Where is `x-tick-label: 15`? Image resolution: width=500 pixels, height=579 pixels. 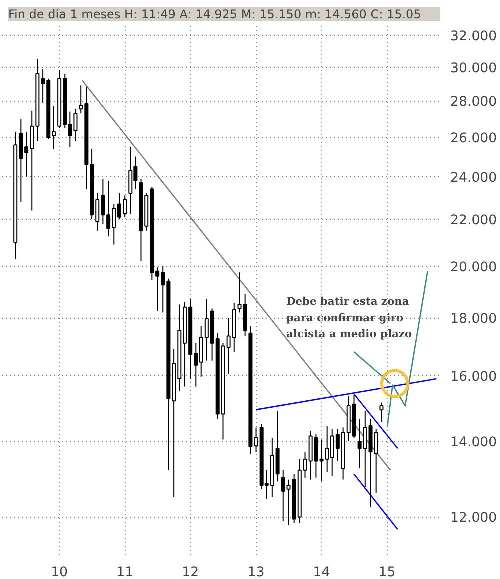
x-tick-label: 15 is located at coordinates (387, 572).